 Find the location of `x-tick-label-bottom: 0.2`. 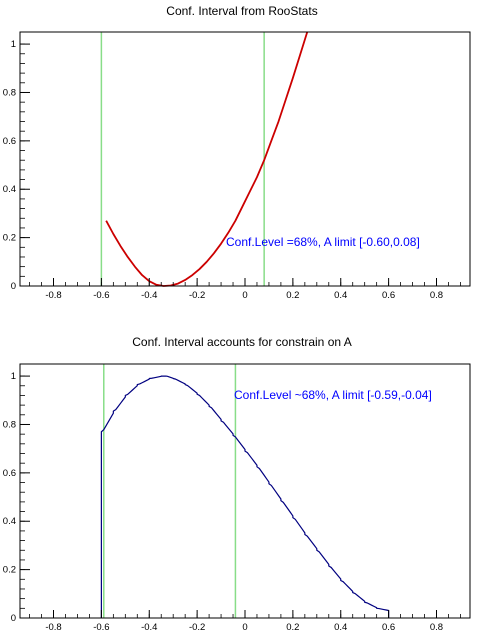

x-tick-label-bottom: 0.2 is located at coordinates (292, 627).